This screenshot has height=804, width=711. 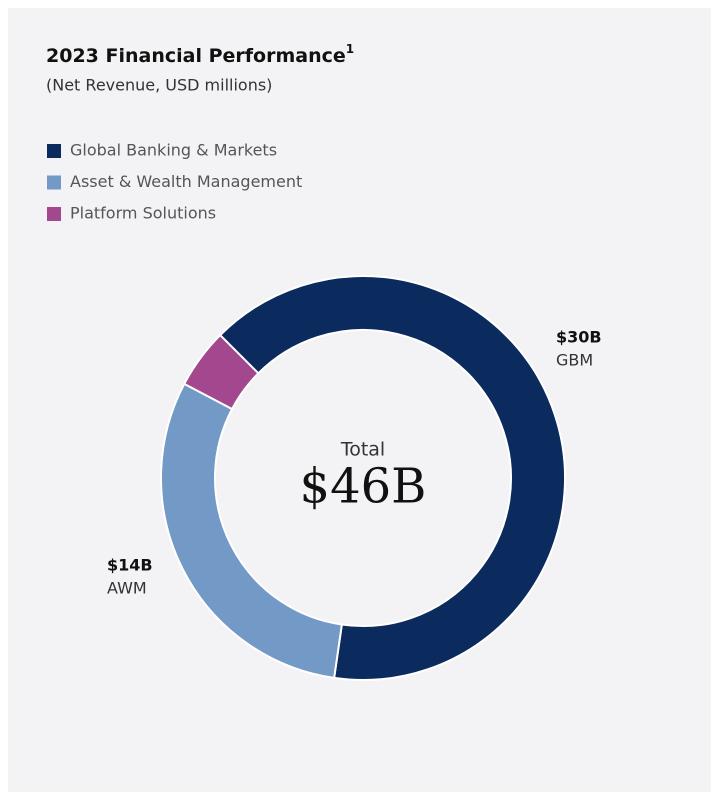 What do you see at coordinates (130, 565) in the screenshot?
I see `value-label: $14B` at bounding box center [130, 565].